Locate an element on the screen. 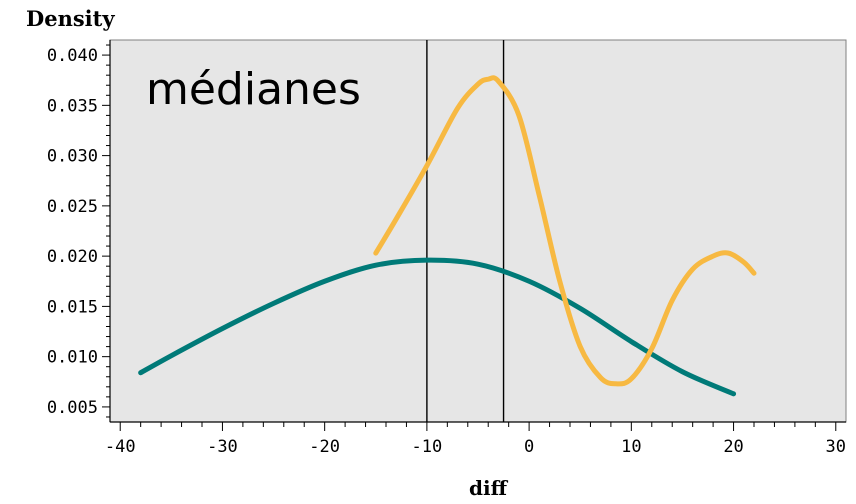 The image size is (856, 504). y-axis-label: Density is located at coordinates (70, 18).